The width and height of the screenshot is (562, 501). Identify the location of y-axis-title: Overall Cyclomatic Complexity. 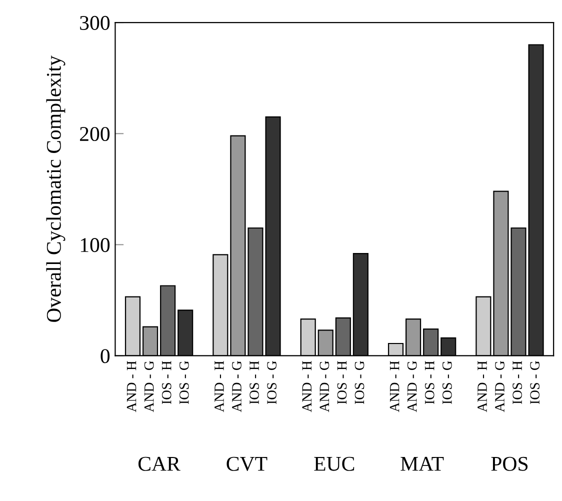
(56, 189).